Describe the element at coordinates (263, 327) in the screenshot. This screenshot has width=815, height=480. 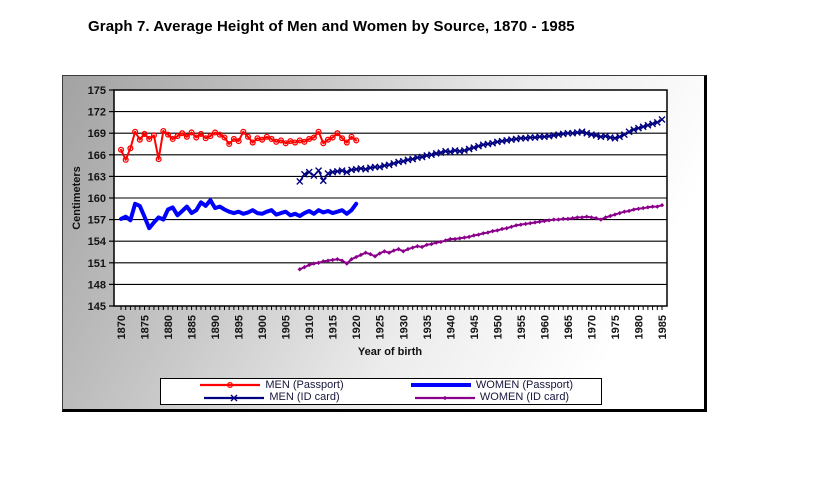
I see `svg-text: 1900` at that location.